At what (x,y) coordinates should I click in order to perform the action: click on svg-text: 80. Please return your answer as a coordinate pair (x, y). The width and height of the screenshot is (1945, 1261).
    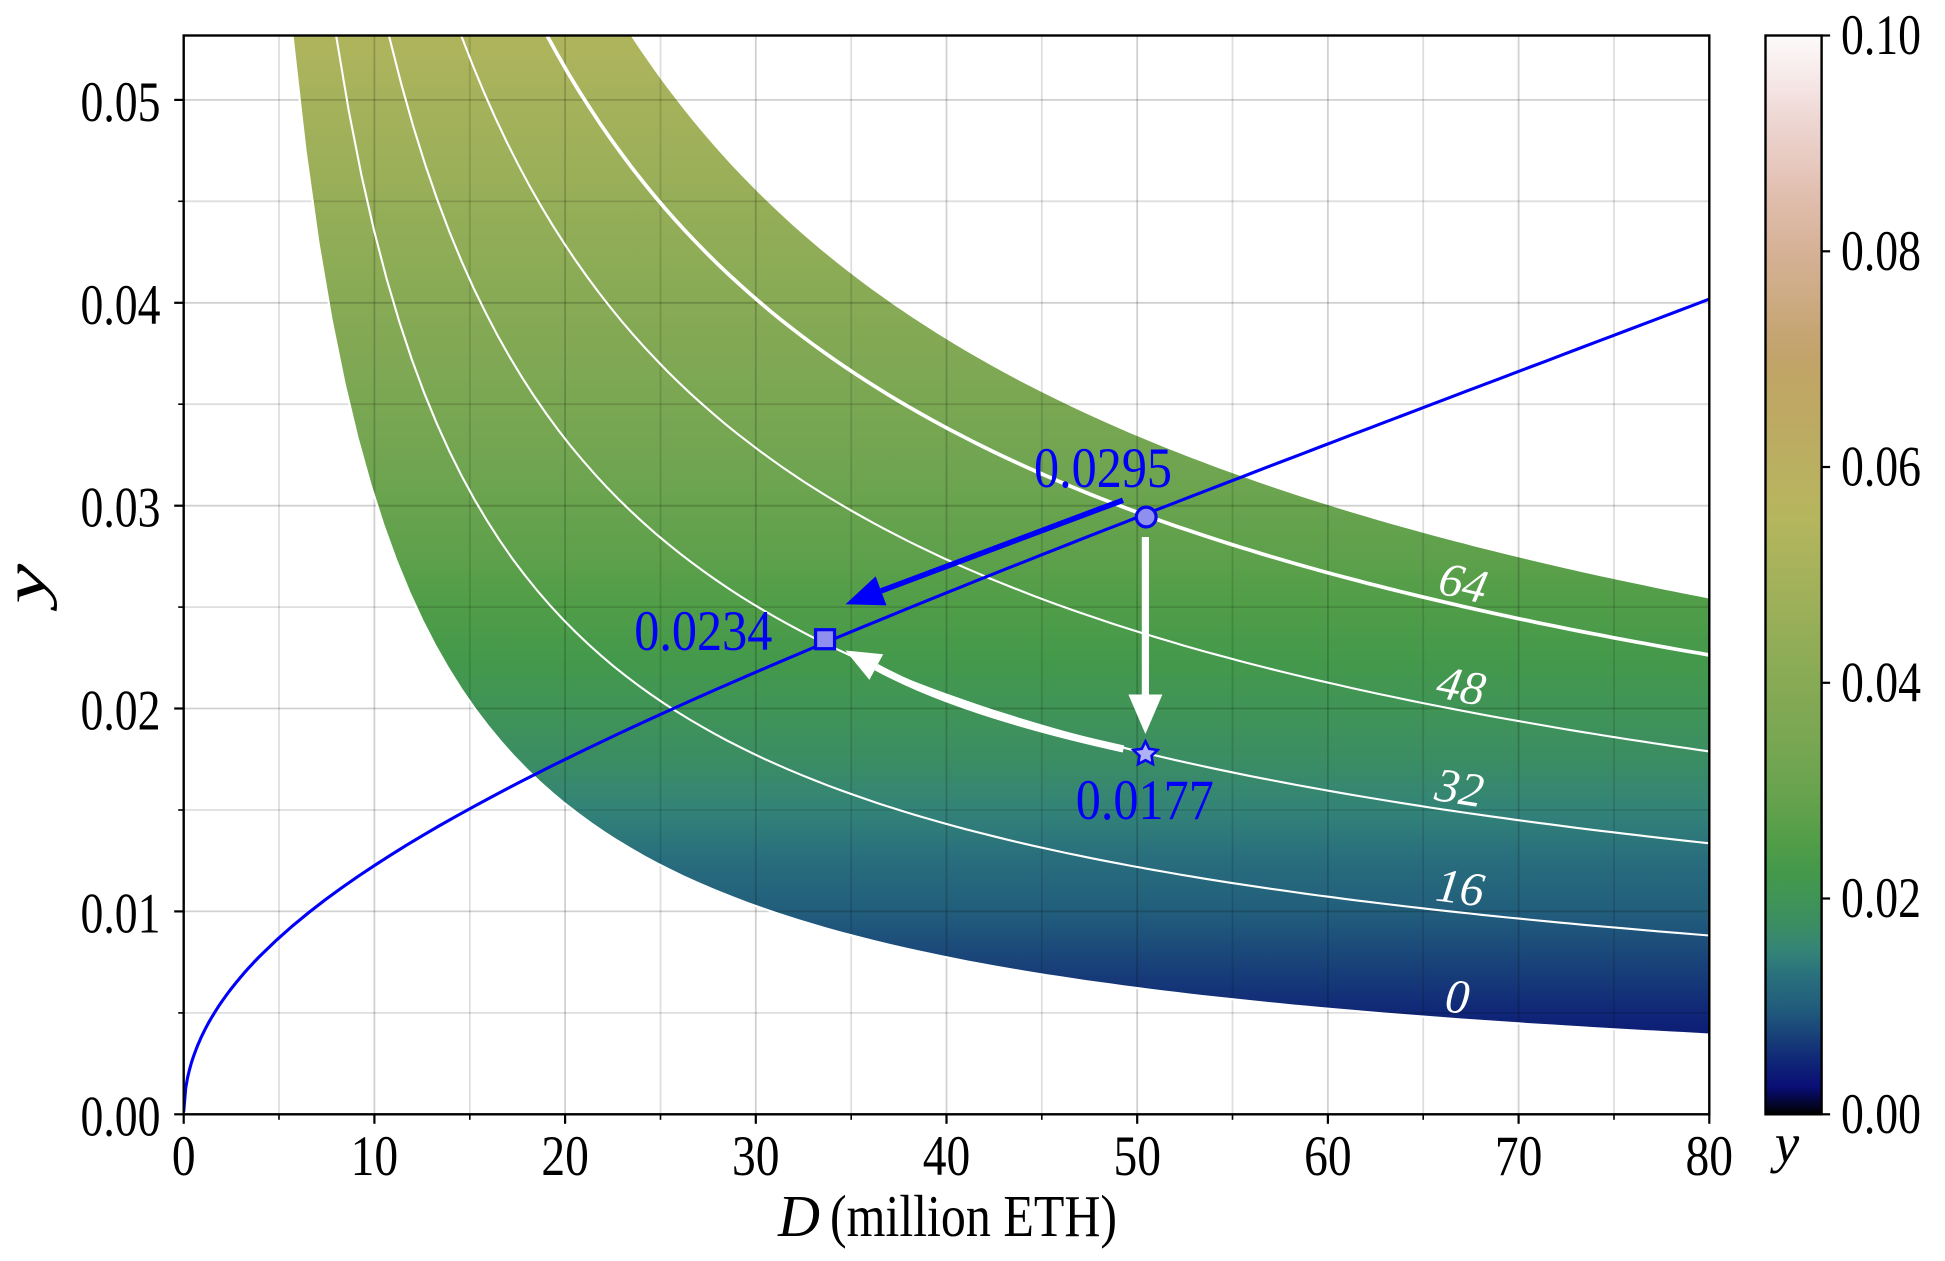
    Looking at the image, I should click on (1710, 1156).